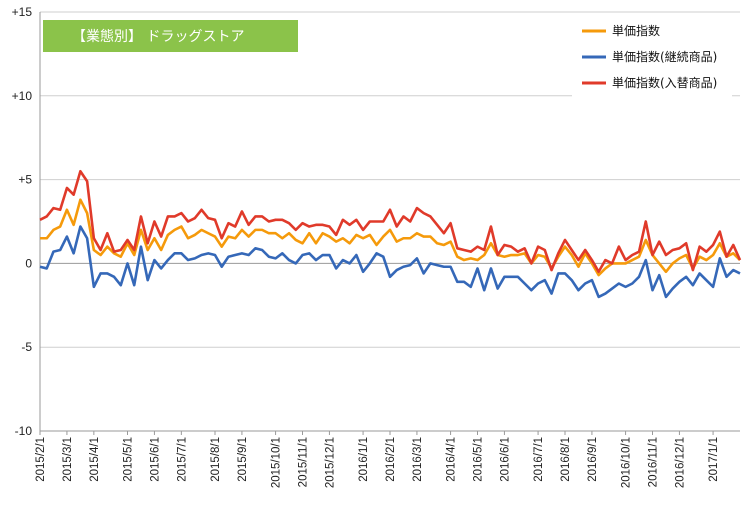 The image size is (745, 510). I want to click on x-tick-label: 2016/3/1, so click(418, 459).